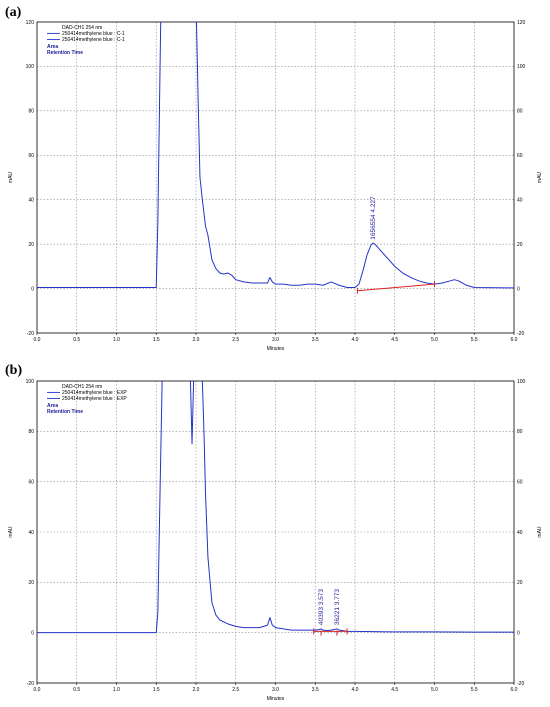 Image resolution: width=550 pixels, height=707 pixels. I want to click on peak-annotation: 40393 3.573, so click(321, 607).